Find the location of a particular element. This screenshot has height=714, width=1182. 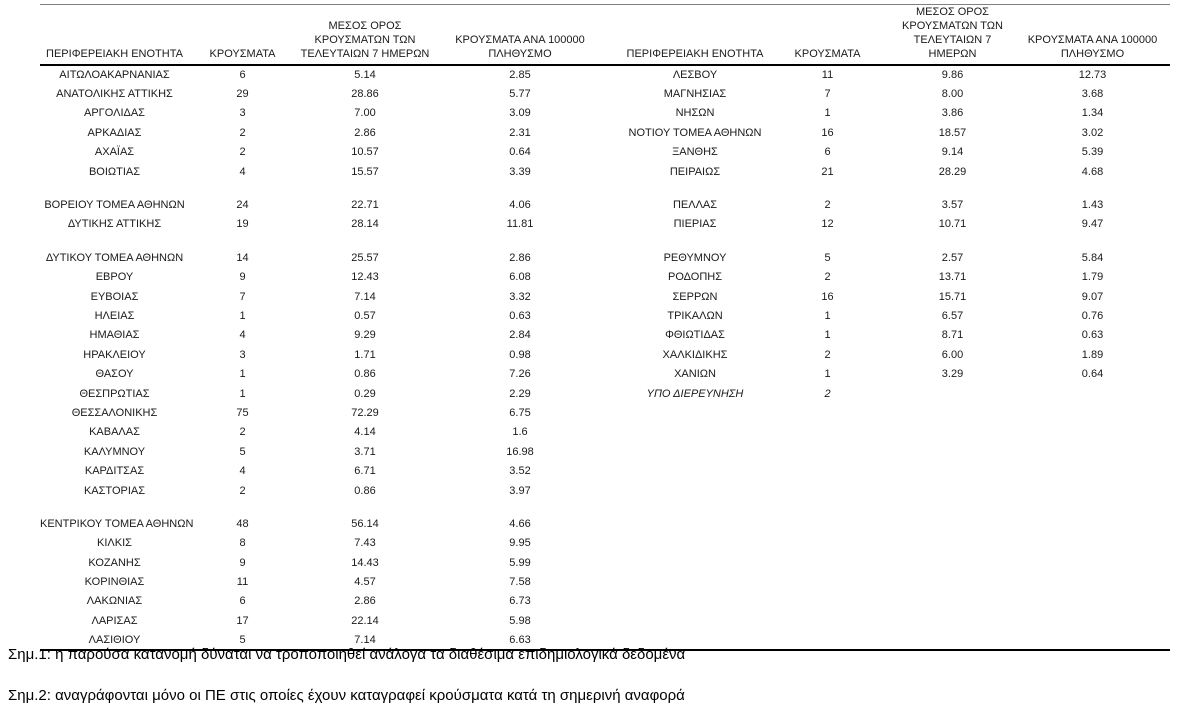

cell-cases-left: 1 is located at coordinates (242, 393).